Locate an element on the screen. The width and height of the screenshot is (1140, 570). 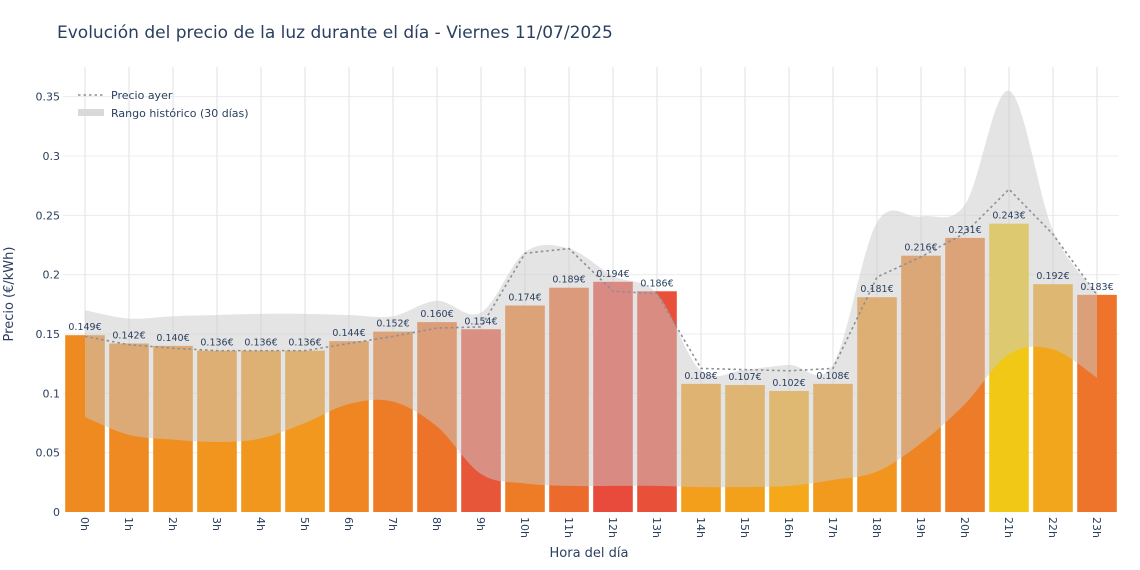
x-tick-label-8h: 8h is located at coordinates (436, 524).